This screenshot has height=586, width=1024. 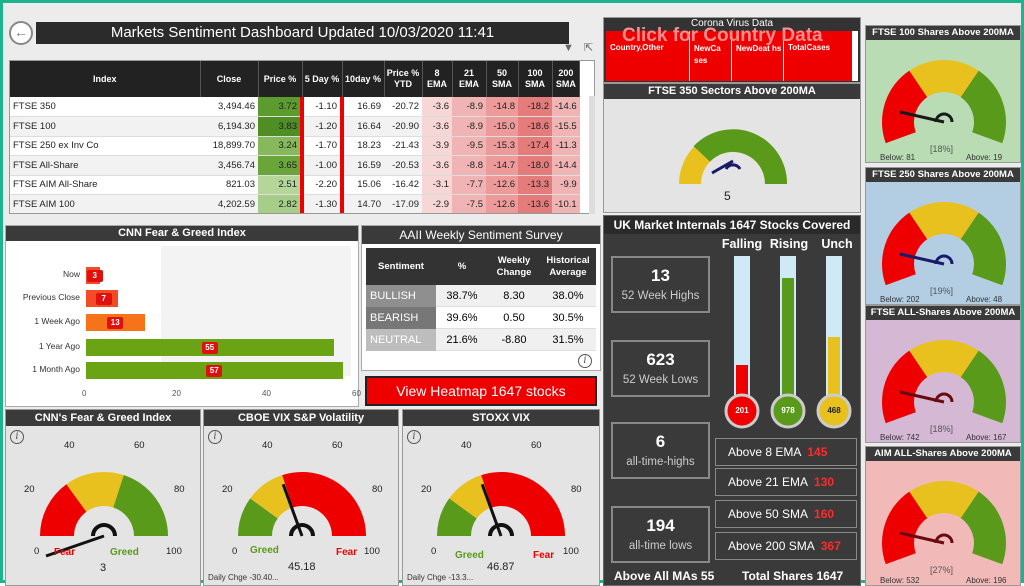 What do you see at coordinates (462, 266) in the screenshot?
I see `aaii-col-pct: %` at bounding box center [462, 266].